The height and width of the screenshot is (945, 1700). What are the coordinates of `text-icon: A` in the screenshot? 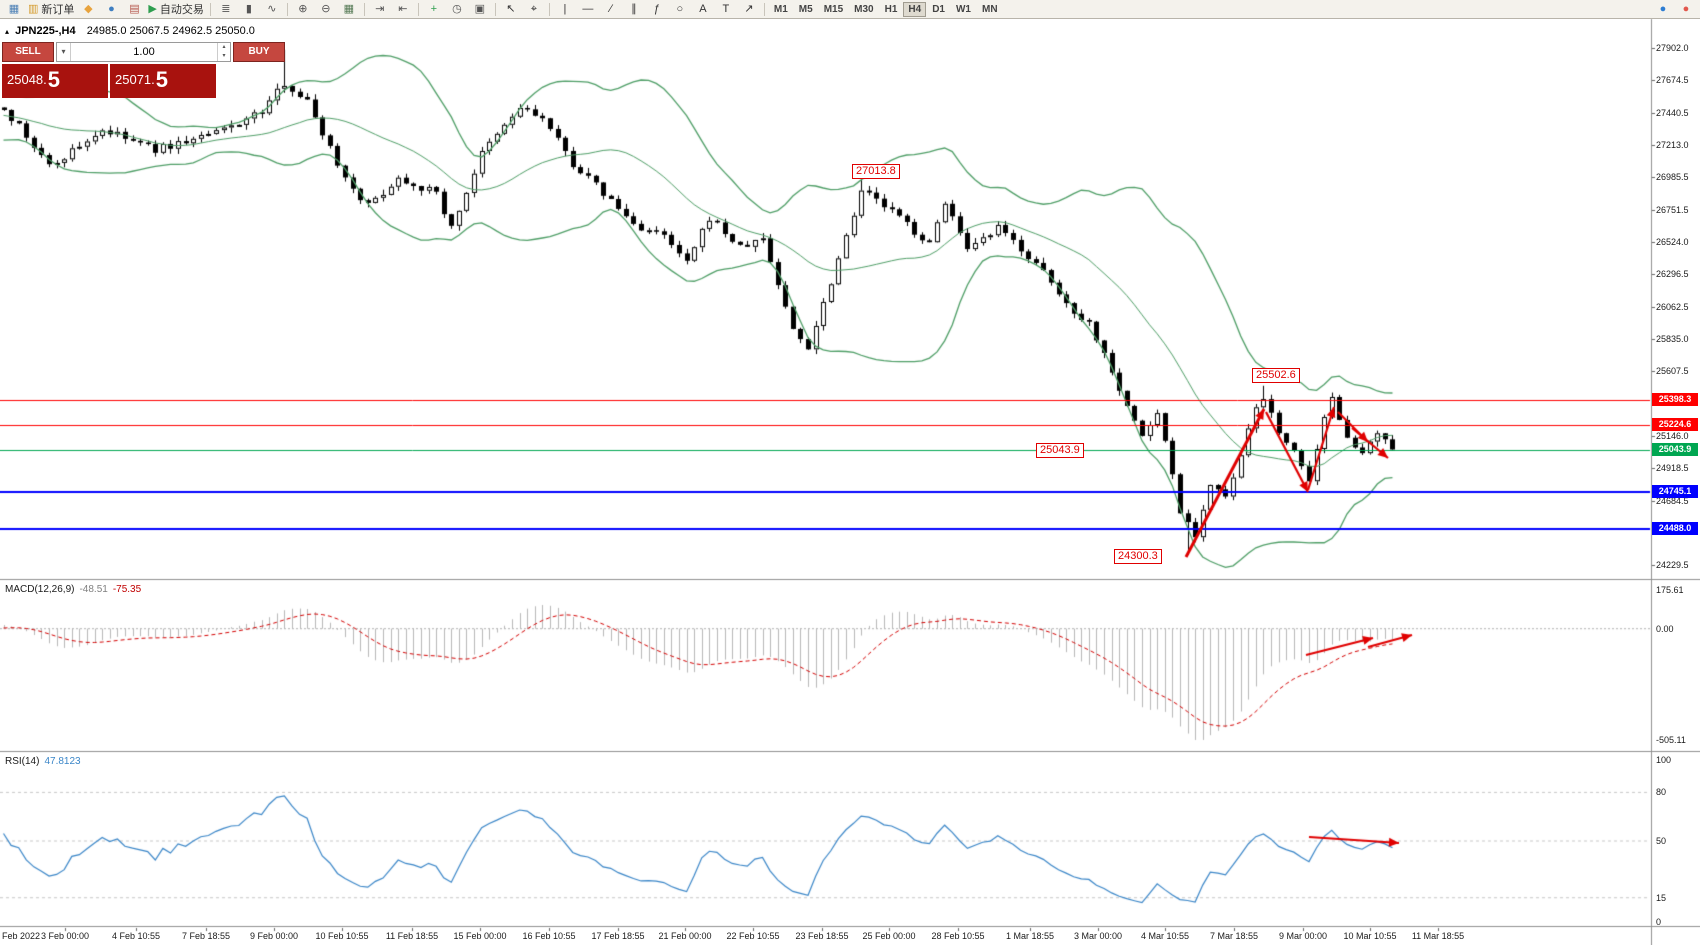 It's located at (703, 9).